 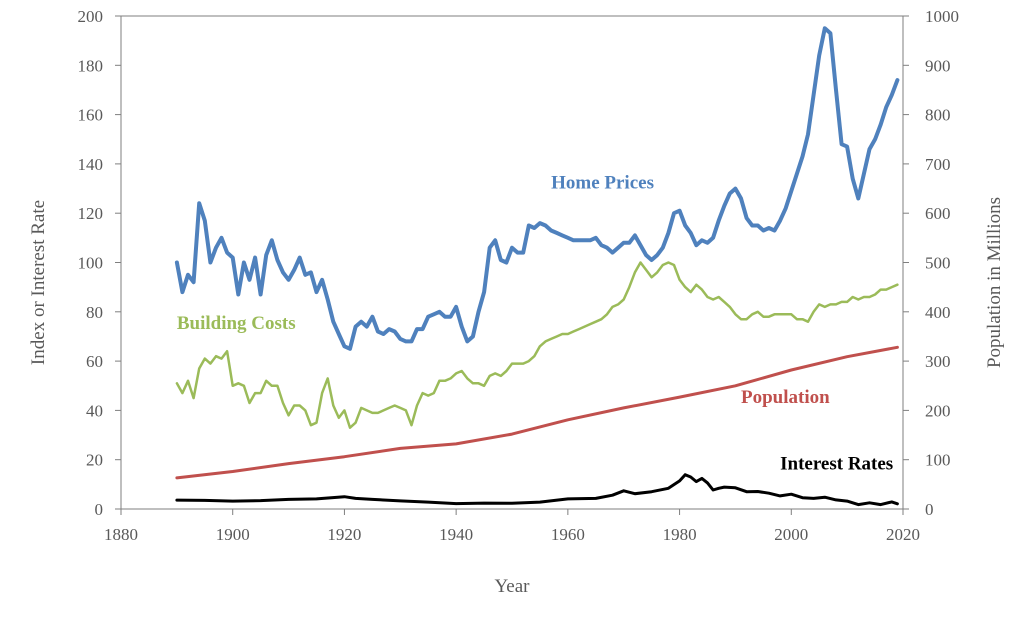 What do you see at coordinates (94, 312) in the screenshot?
I see `y-tick-label: 80` at bounding box center [94, 312].